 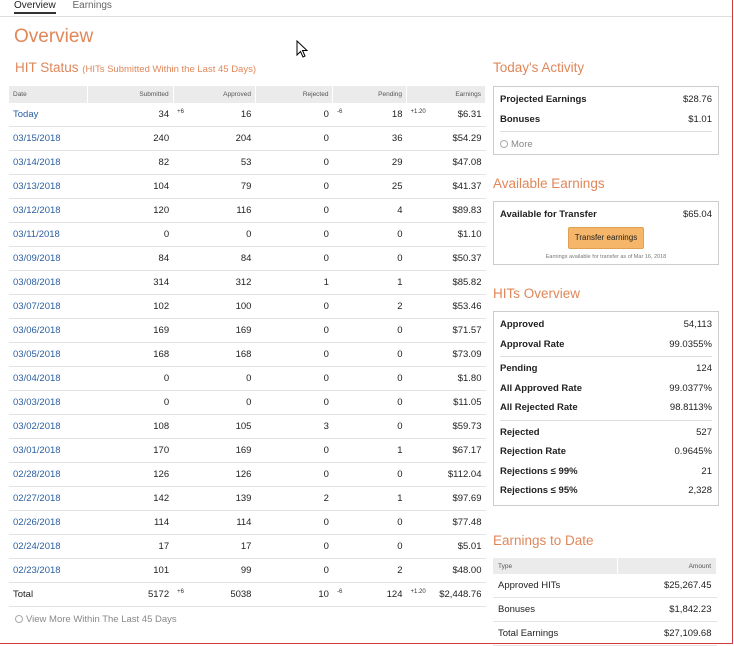 I want to click on date-cell: 03/04/2018, so click(x=48, y=378).